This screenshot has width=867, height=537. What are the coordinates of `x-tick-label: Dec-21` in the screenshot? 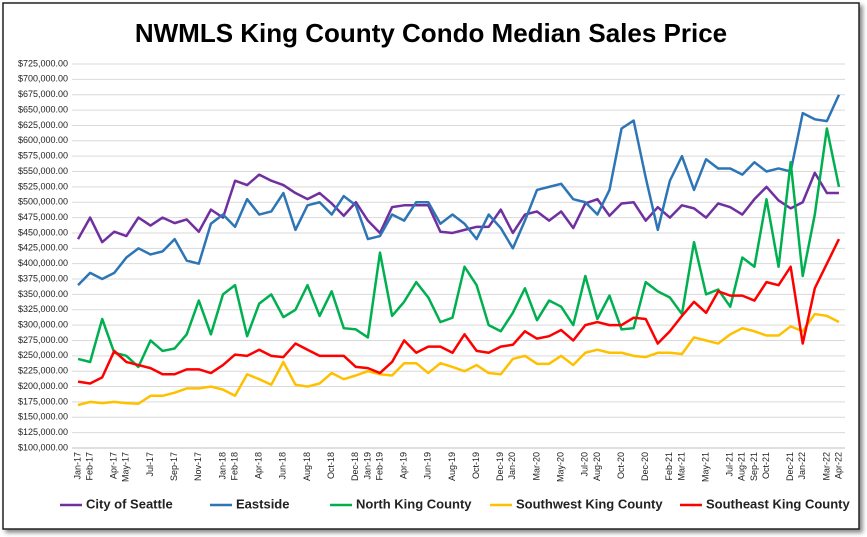 It's located at (790, 466).